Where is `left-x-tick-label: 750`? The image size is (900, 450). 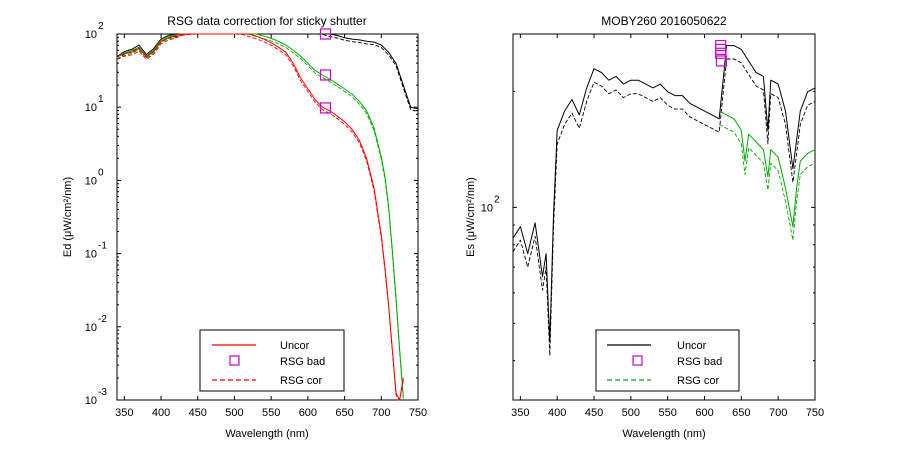
left-x-tick-label: 750 is located at coordinates (418, 413).